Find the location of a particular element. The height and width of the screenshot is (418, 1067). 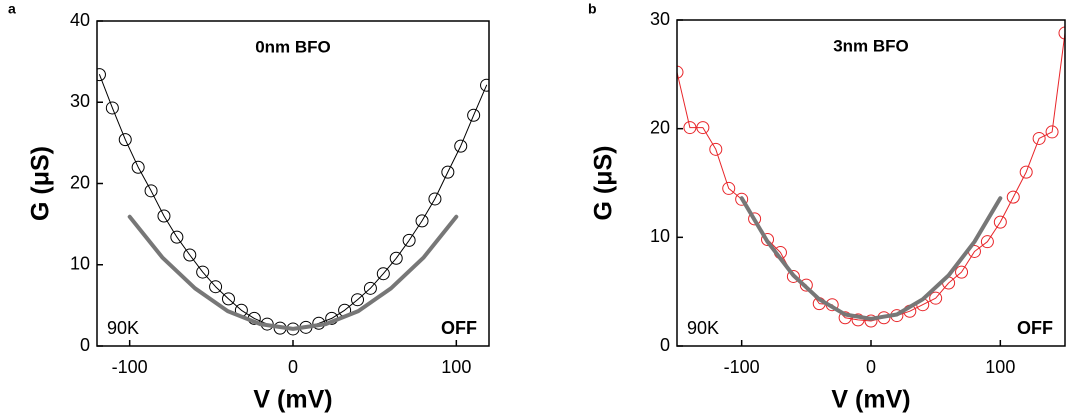

y-tick-label: 40 is located at coordinates (80, 20).